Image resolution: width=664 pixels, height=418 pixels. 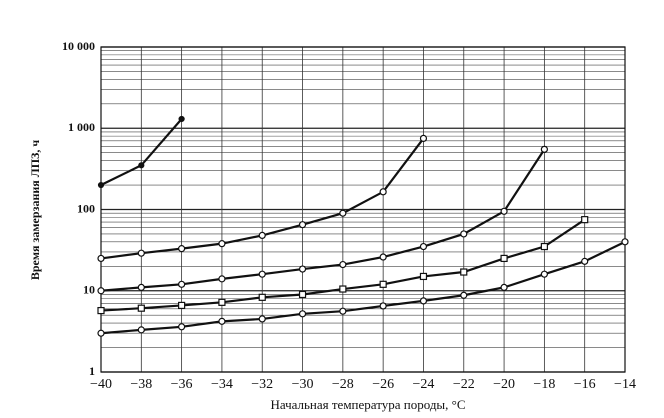 I want to click on x-tick-label: −26, so click(x=383, y=384).